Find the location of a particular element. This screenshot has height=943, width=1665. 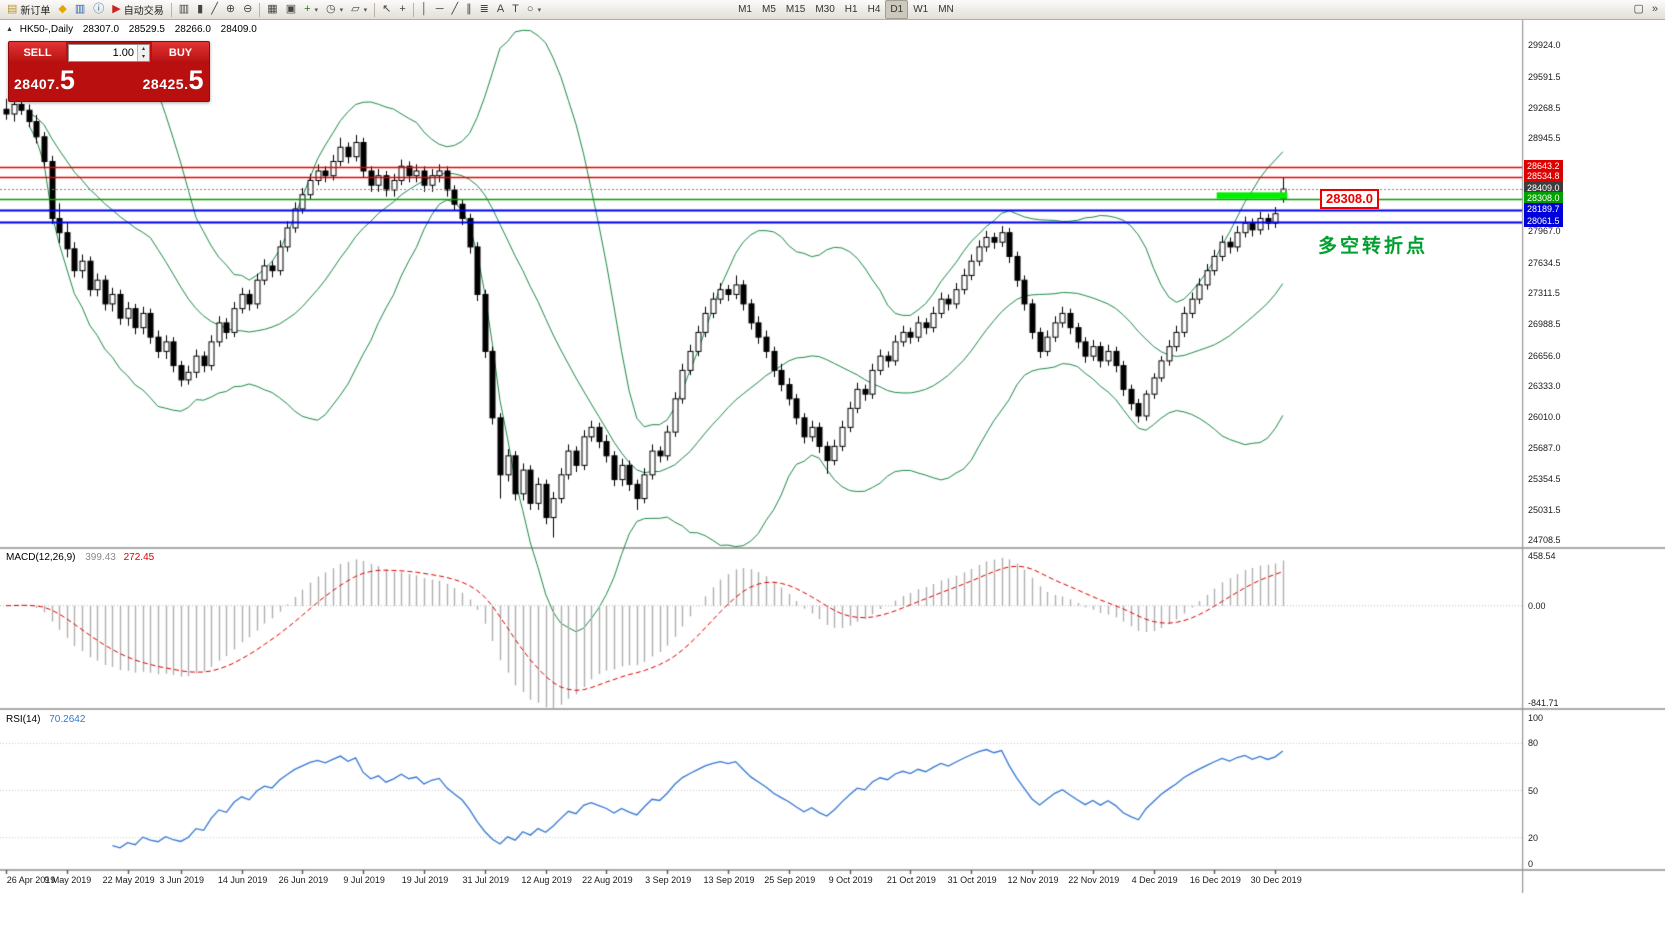

macd-signal-value: 272.45 is located at coordinates (139, 557).